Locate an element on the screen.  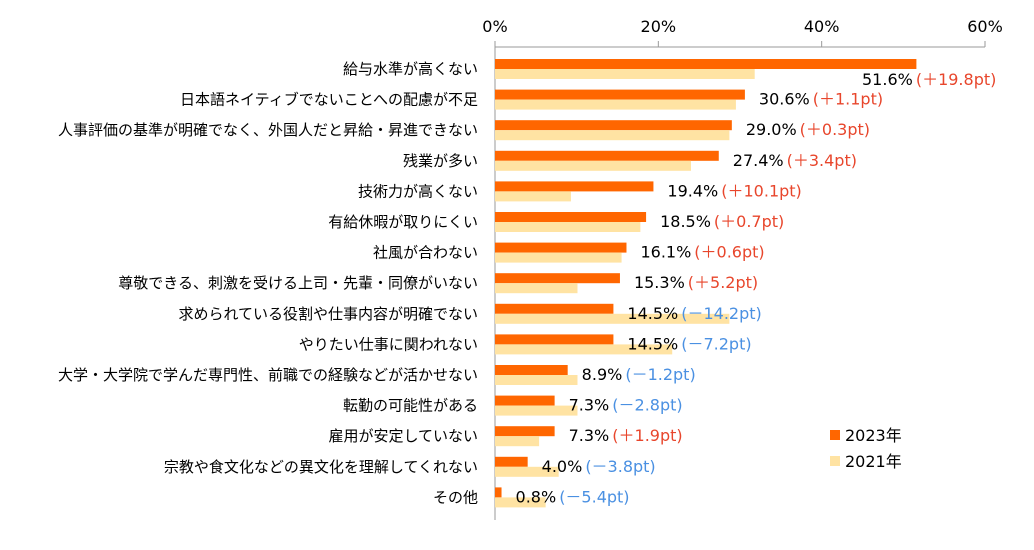
category-label: 尊敬できる、刺激を受ける上司・先輩・同僚がいない is located at coordinates (298, 283).